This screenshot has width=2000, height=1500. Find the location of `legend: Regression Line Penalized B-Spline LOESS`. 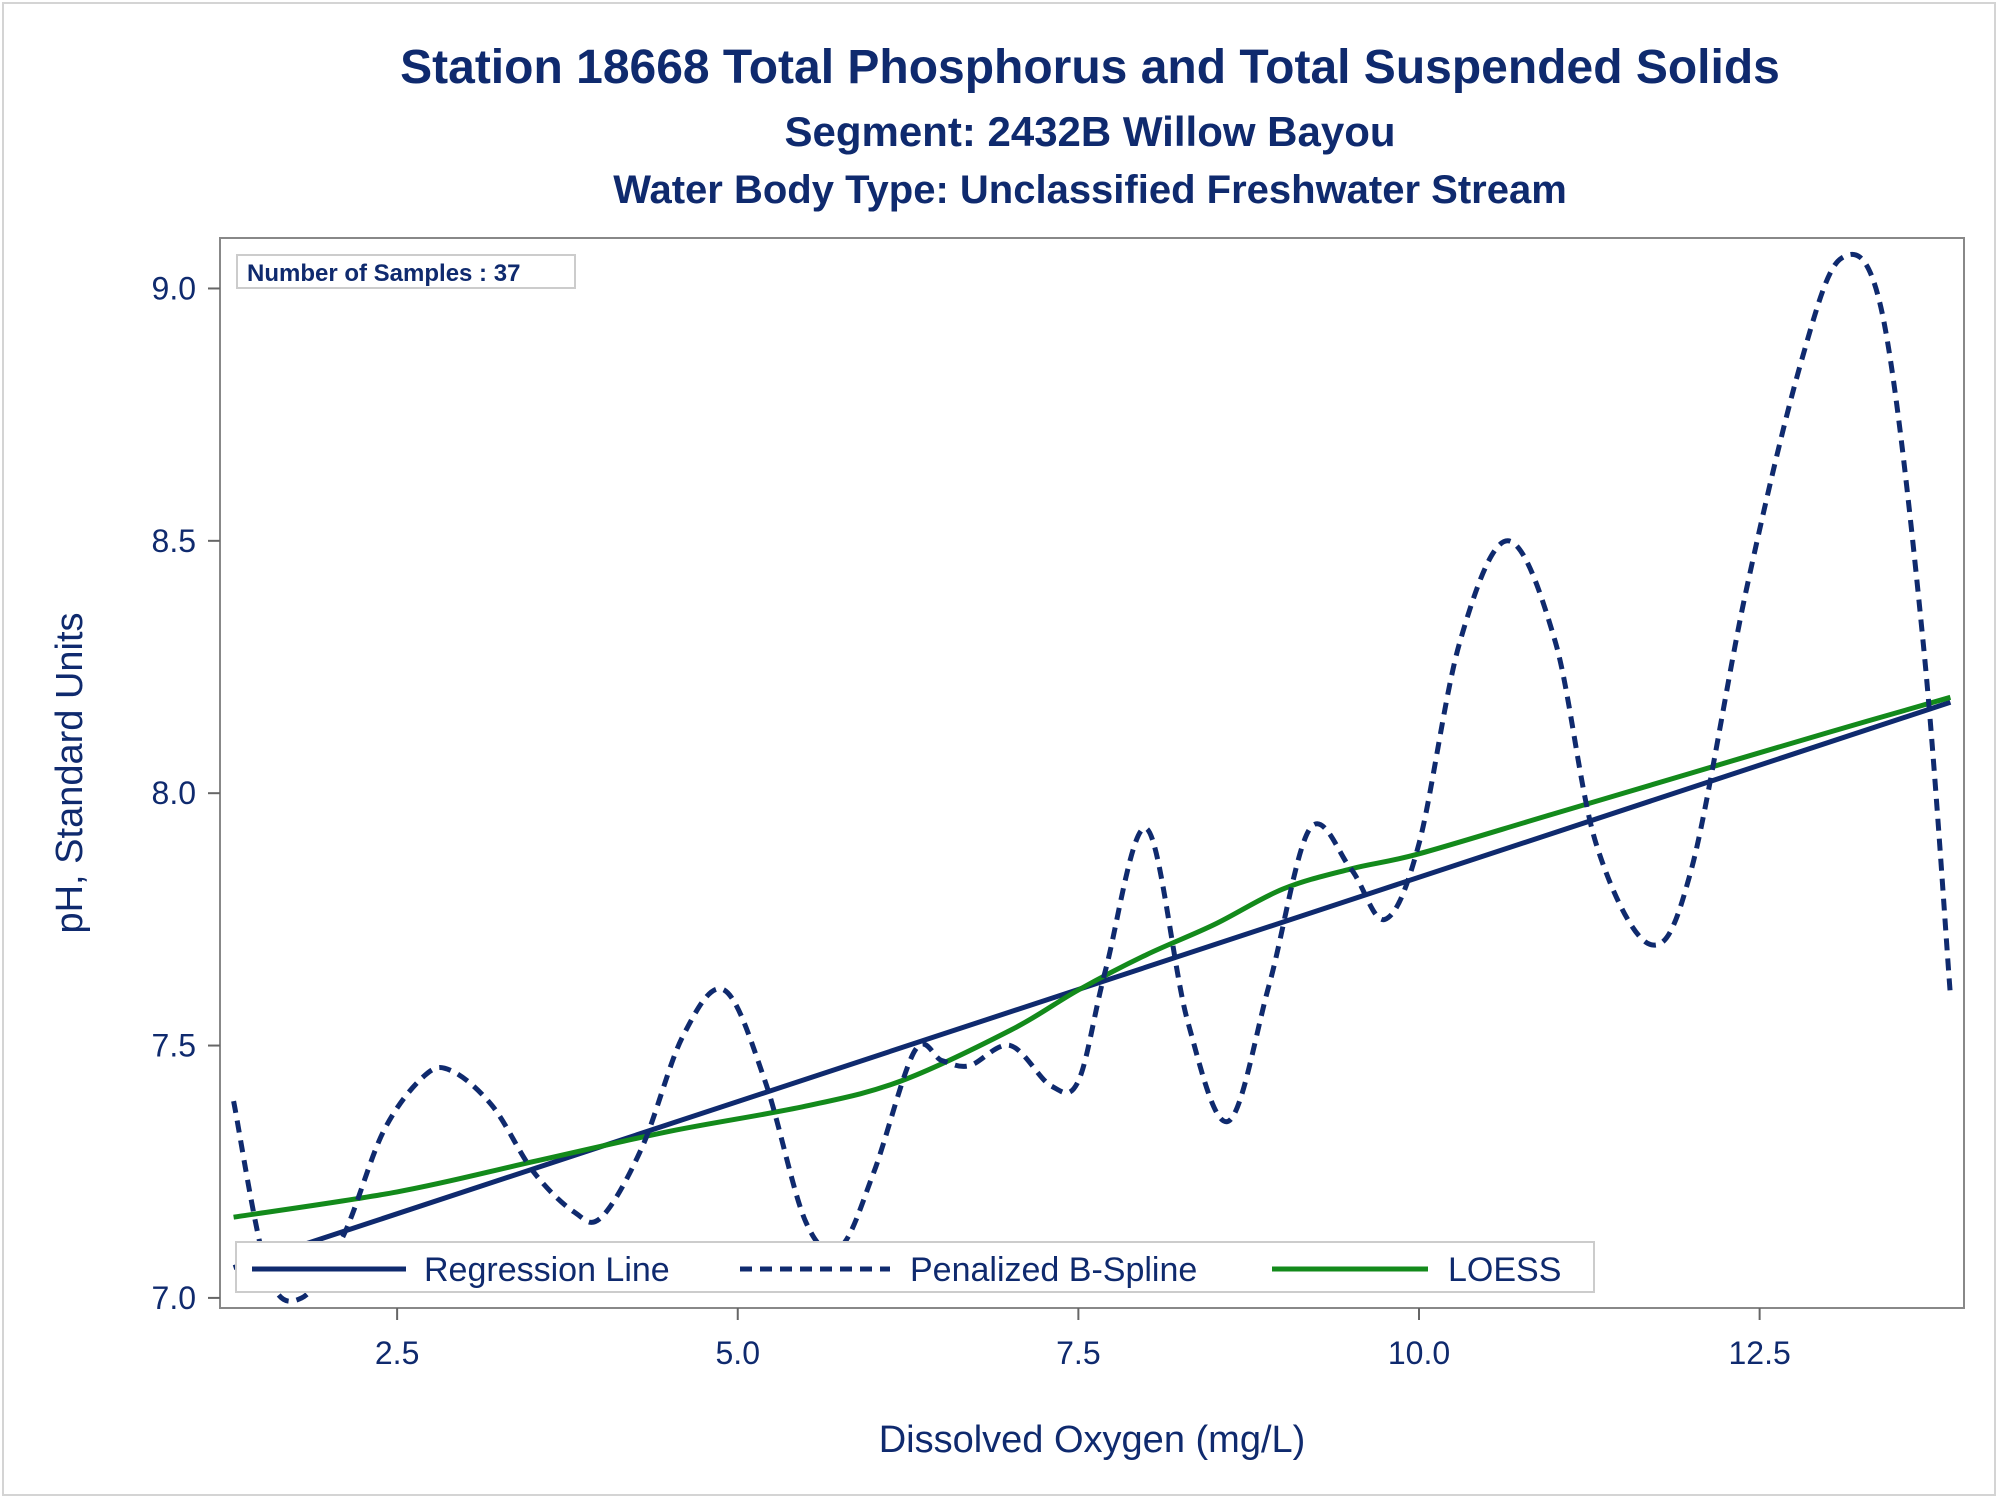

legend: Regression Line Penalized B-Spline LOESS is located at coordinates (915, 1267).